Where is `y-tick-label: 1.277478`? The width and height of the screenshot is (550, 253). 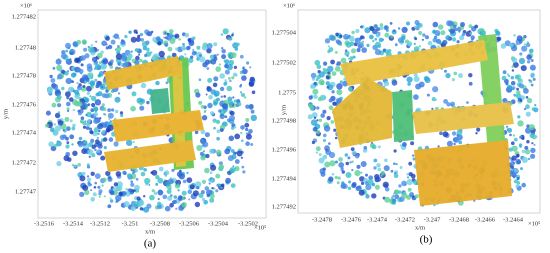 y-tick-label: 1.277478 is located at coordinates (24, 75).